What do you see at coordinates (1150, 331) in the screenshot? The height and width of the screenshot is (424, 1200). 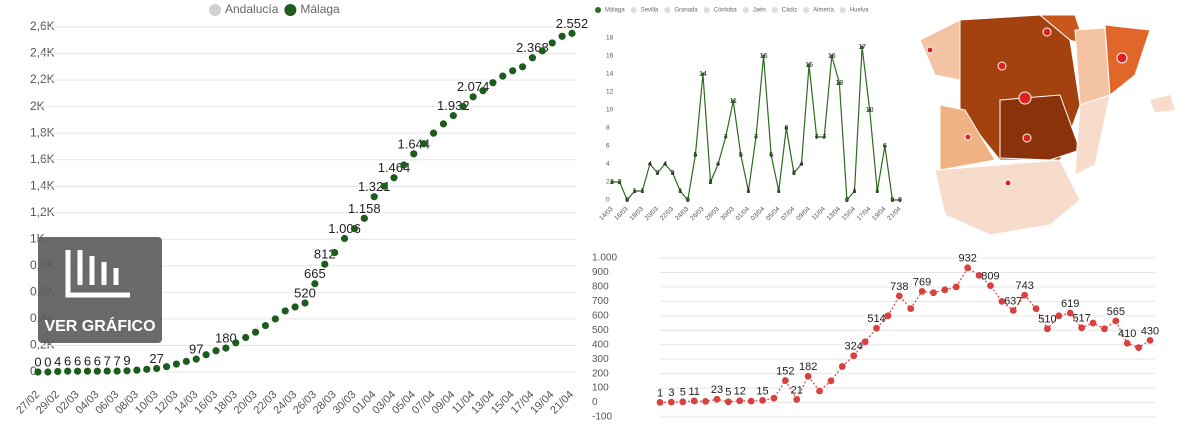 I see `data-label: 430` at bounding box center [1150, 331].